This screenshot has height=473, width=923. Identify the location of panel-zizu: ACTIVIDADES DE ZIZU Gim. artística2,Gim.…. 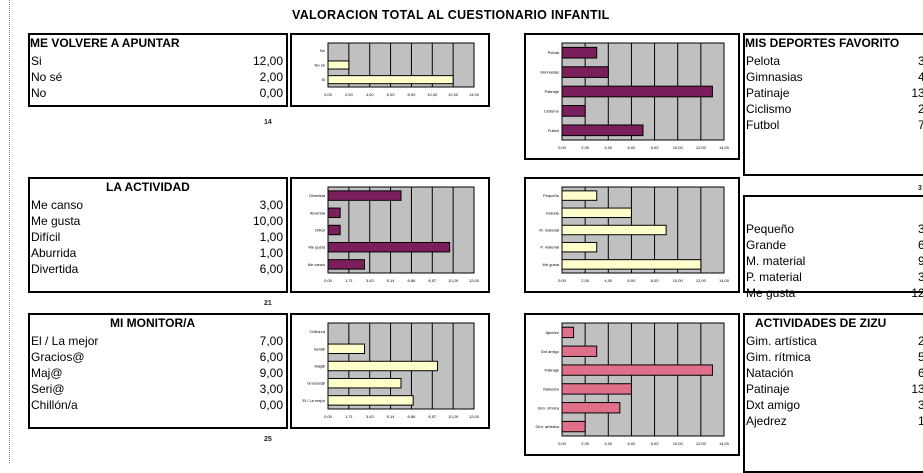
(833, 393).